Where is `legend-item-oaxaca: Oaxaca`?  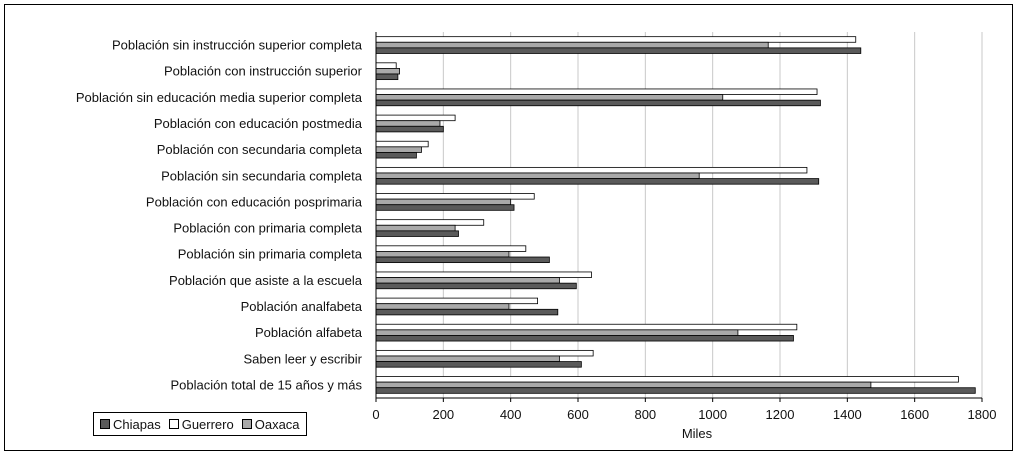
legend-item-oaxaca: Oaxaca is located at coordinates (270, 424).